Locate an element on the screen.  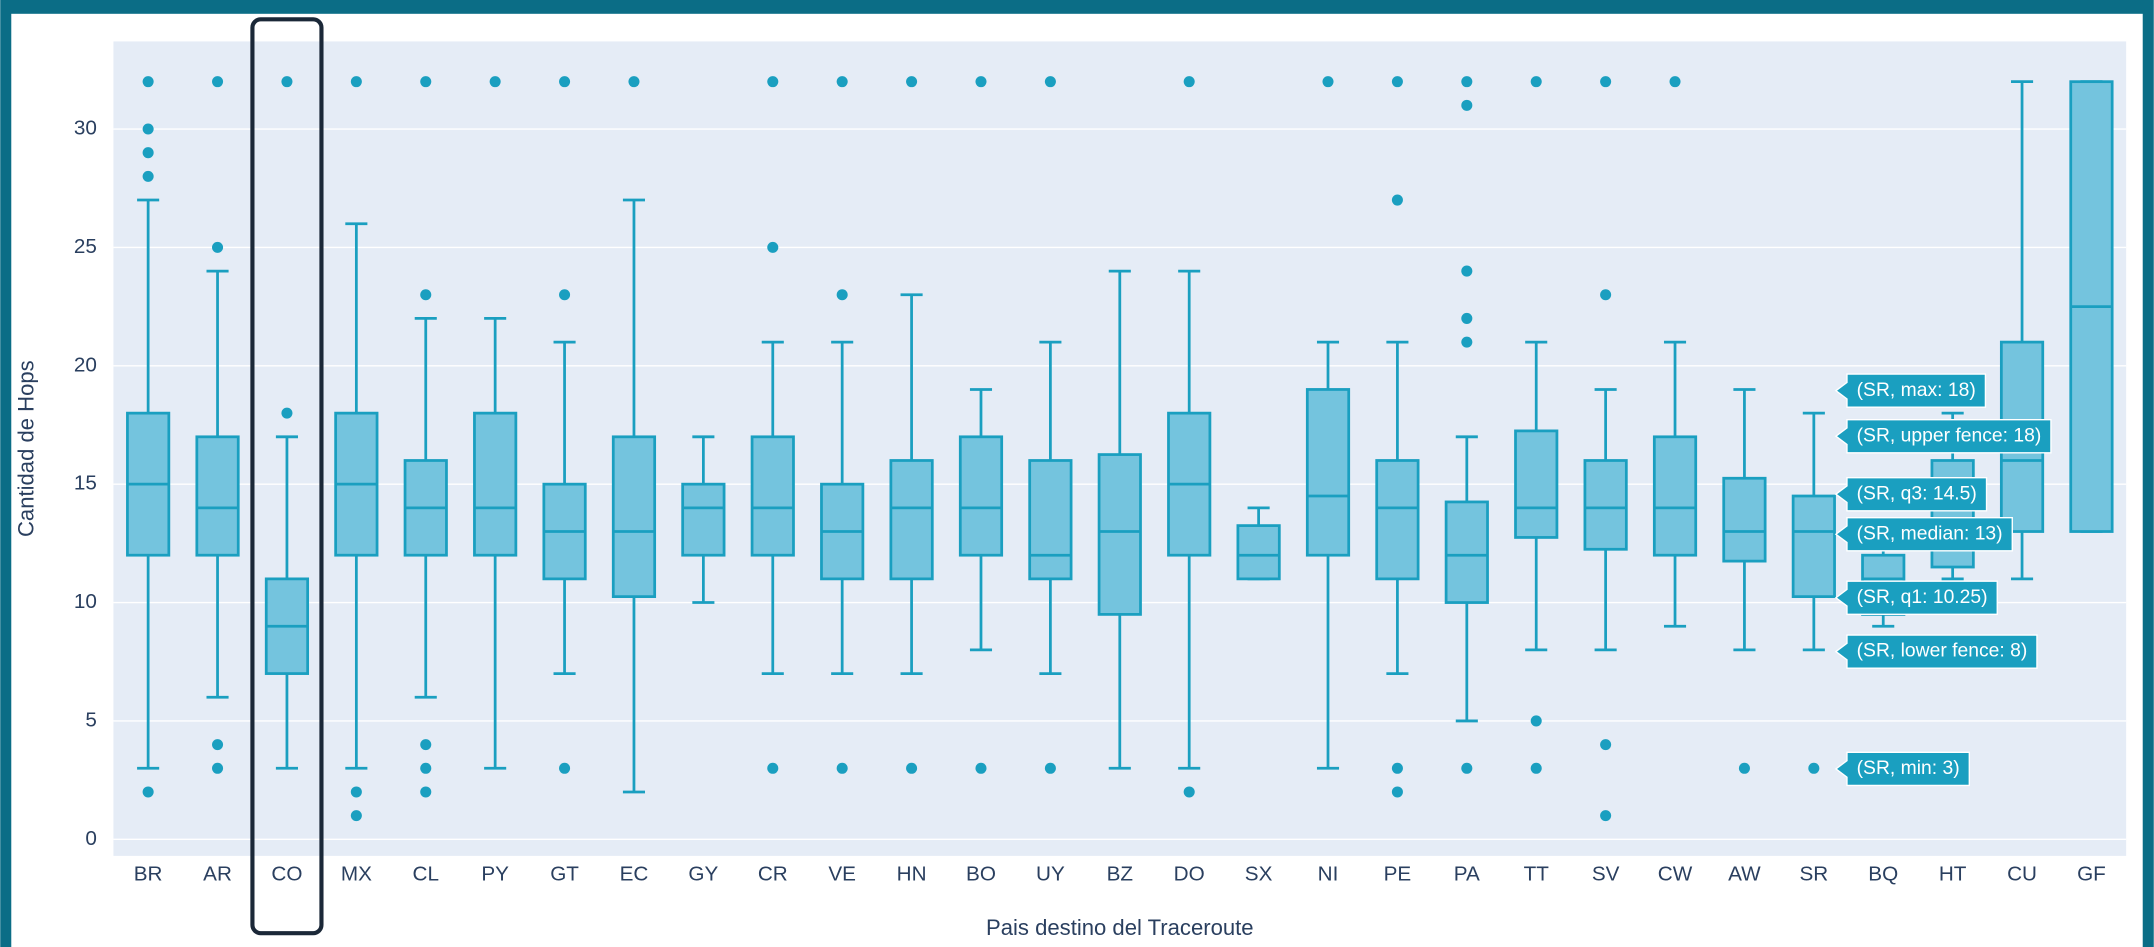
x-tick-label: HN is located at coordinates (912, 874).